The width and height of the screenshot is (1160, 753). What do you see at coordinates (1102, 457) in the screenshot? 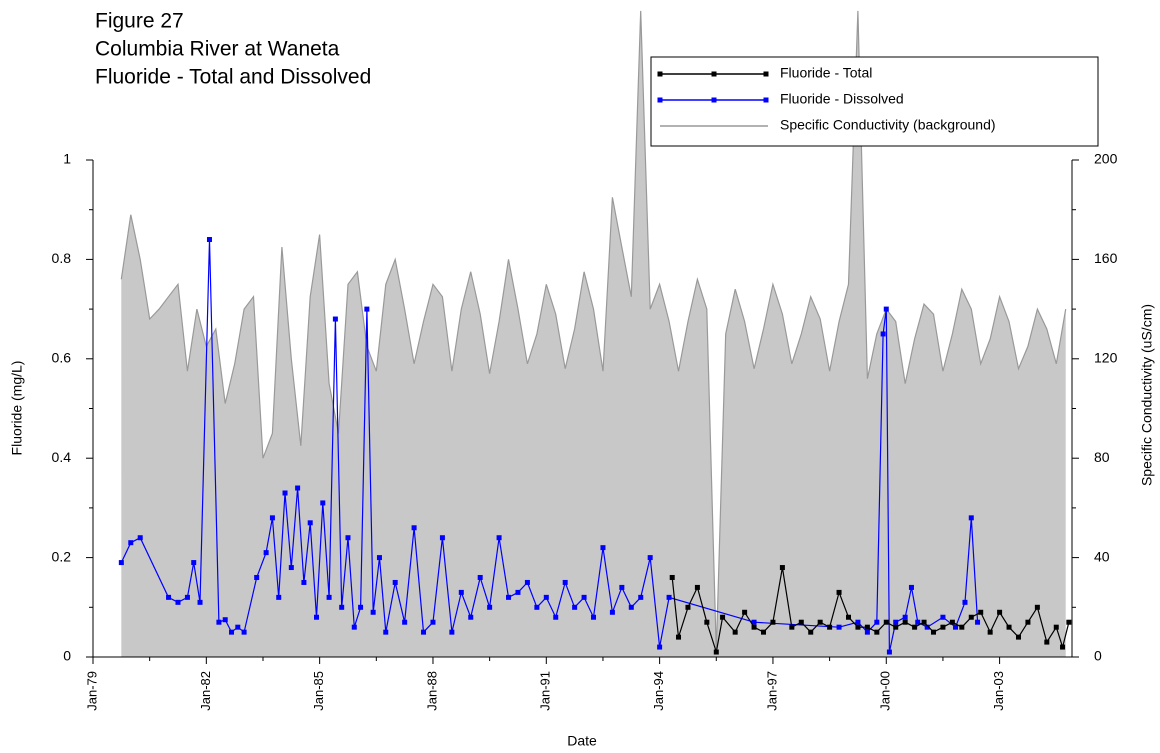
I see `y2-tick-label: 80` at bounding box center [1102, 457].